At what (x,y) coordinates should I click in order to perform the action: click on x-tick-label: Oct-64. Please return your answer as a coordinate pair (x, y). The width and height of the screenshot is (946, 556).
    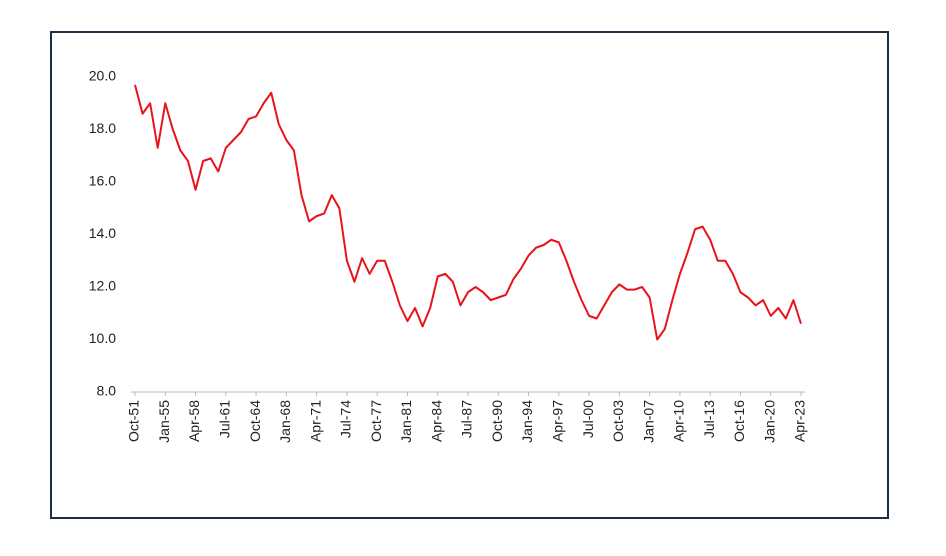
    Looking at the image, I should click on (255, 421).